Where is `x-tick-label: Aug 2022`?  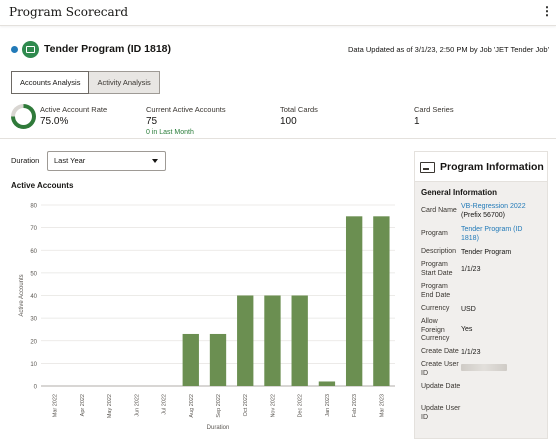
x-tick-label: Aug 2022 is located at coordinates (192, 406).